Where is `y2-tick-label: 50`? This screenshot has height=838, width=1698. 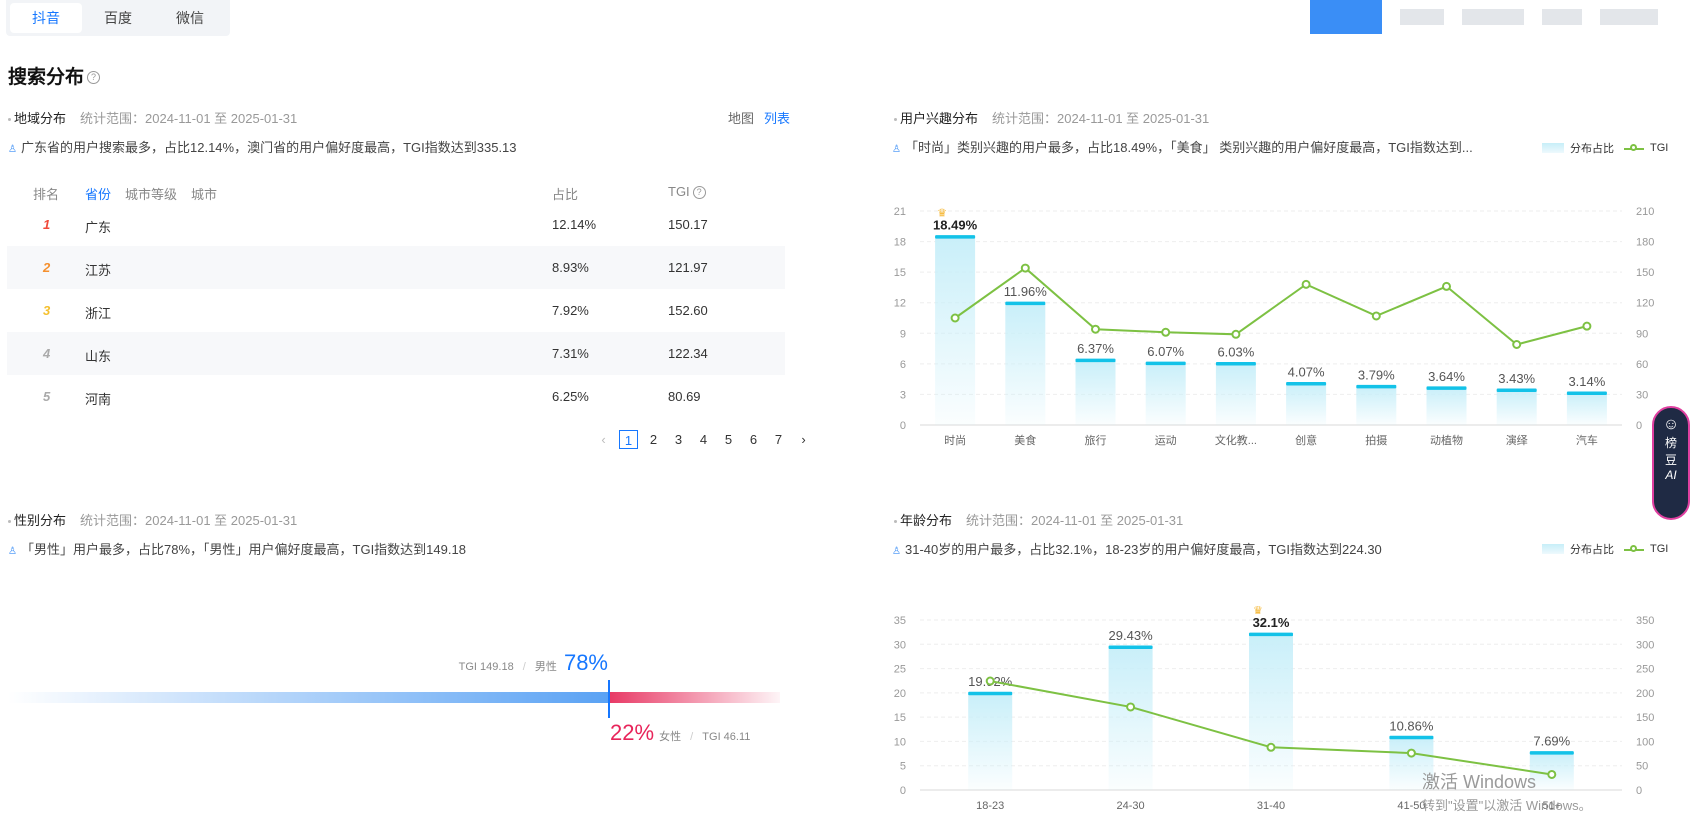
y2-tick-label: 50 is located at coordinates (1642, 767).